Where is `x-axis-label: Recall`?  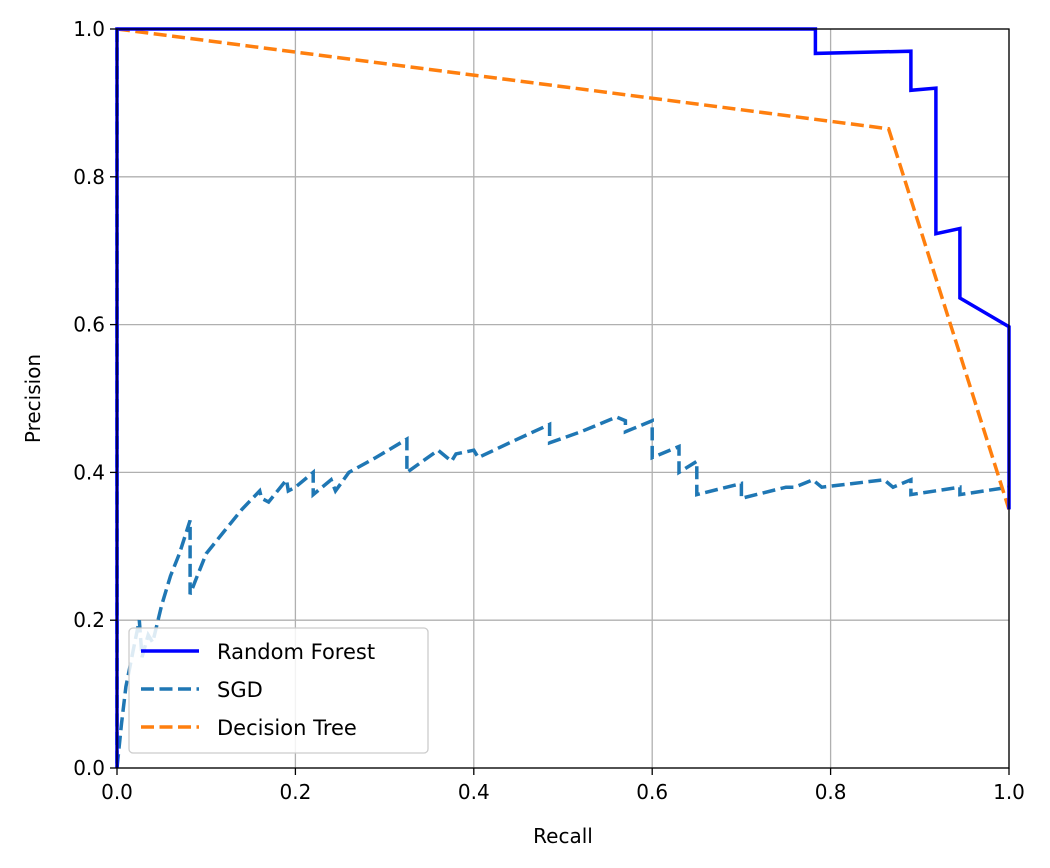
x-axis-label: Recall is located at coordinates (563, 836).